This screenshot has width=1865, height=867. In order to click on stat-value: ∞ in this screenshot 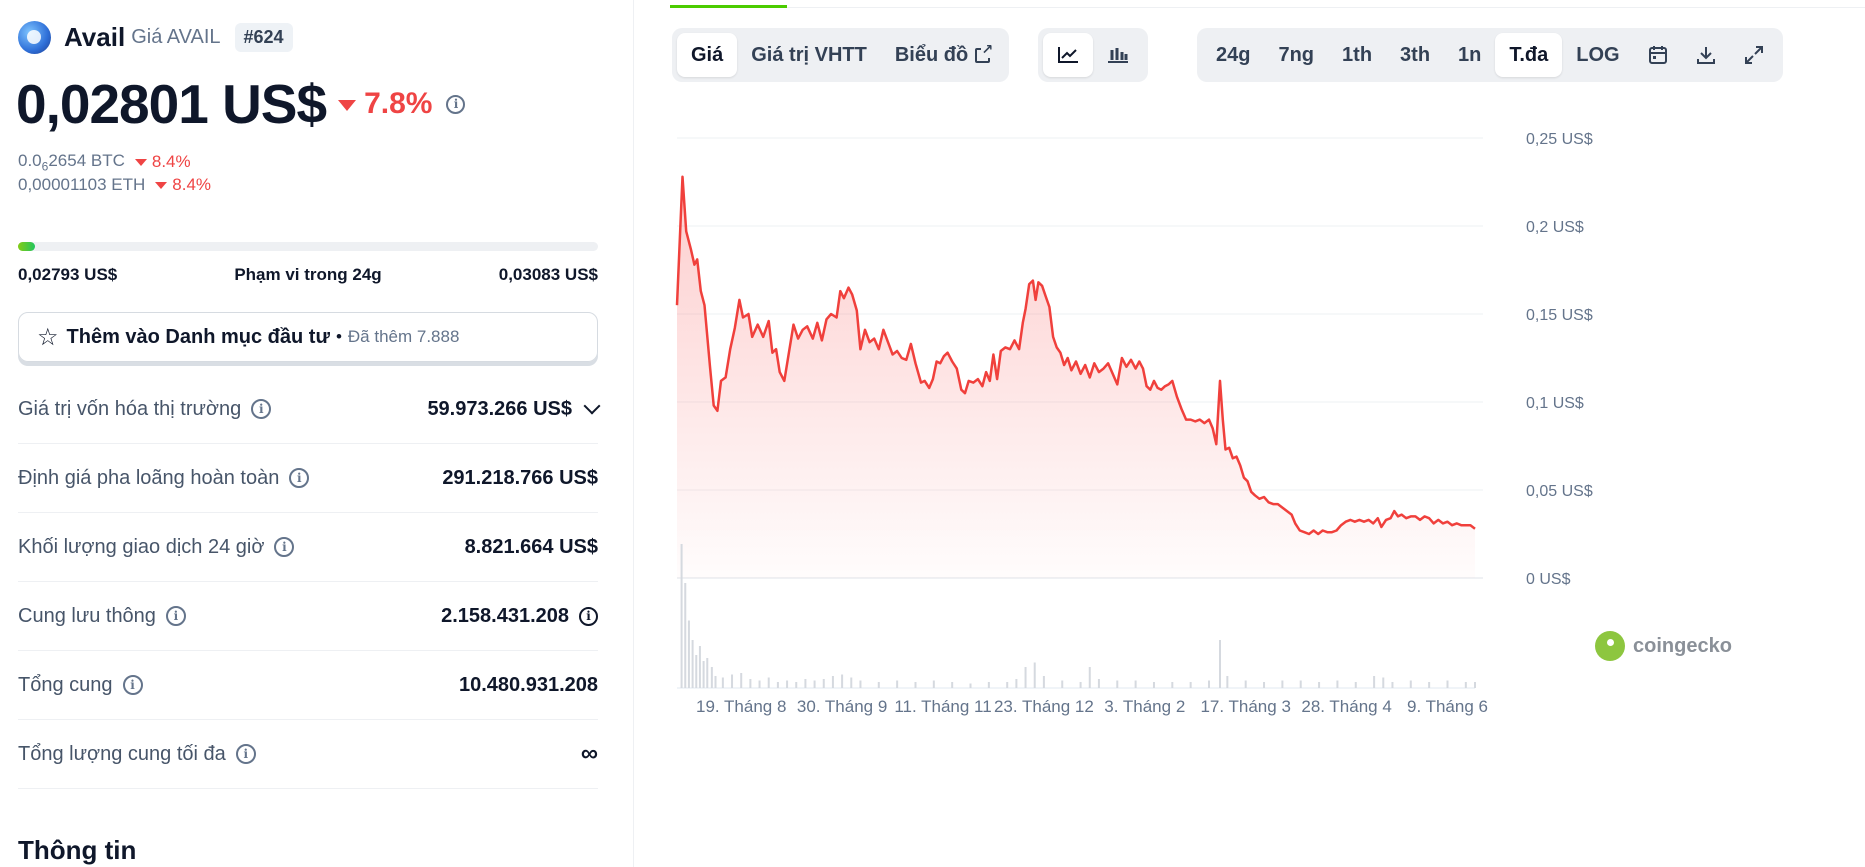, I will do `click(589, 753)`.